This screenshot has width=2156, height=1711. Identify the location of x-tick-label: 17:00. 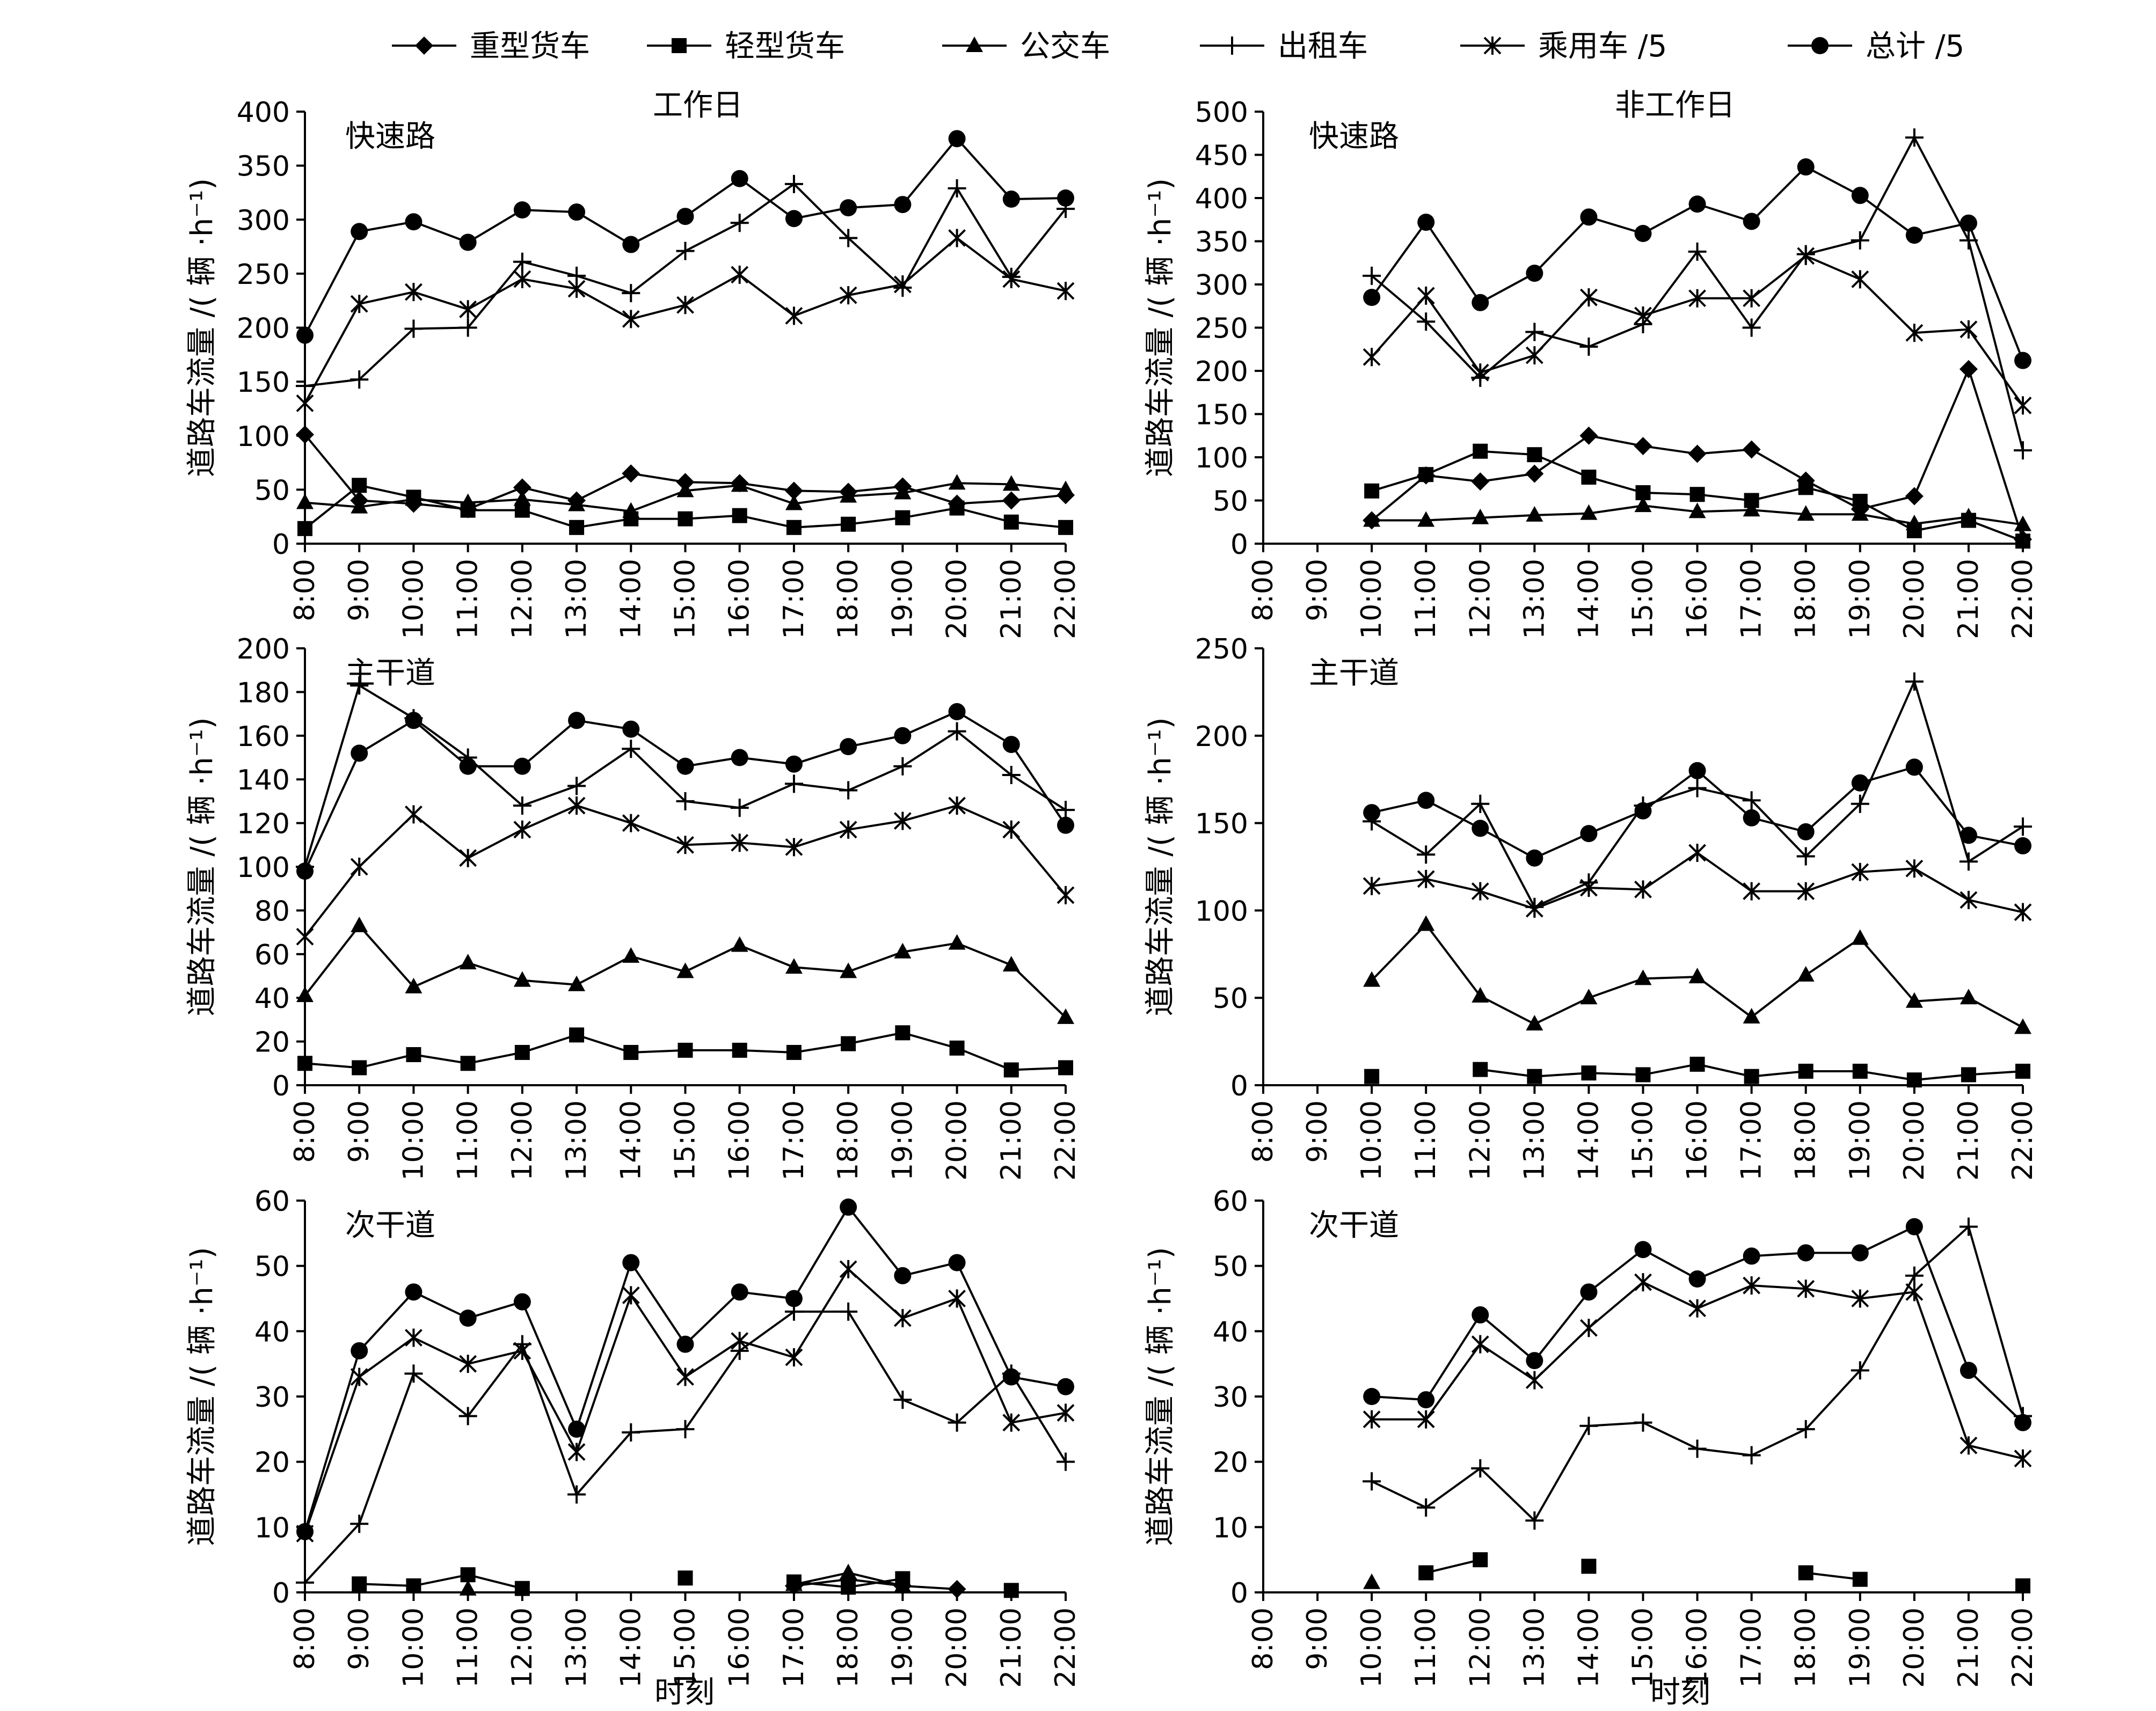
(794, 599).